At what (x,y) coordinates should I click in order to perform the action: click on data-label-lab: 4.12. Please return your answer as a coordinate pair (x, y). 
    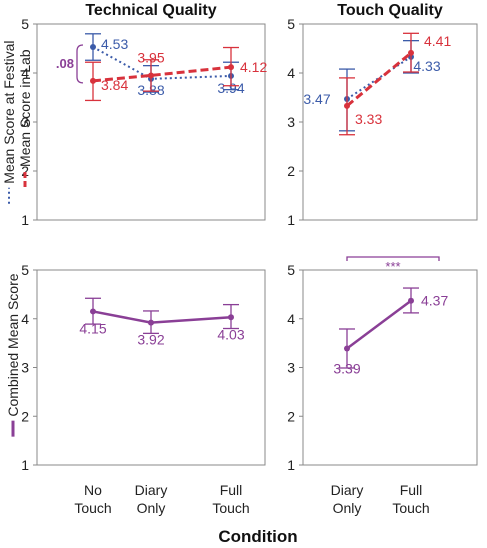
    Looking at the image, I should click on (253, 67).